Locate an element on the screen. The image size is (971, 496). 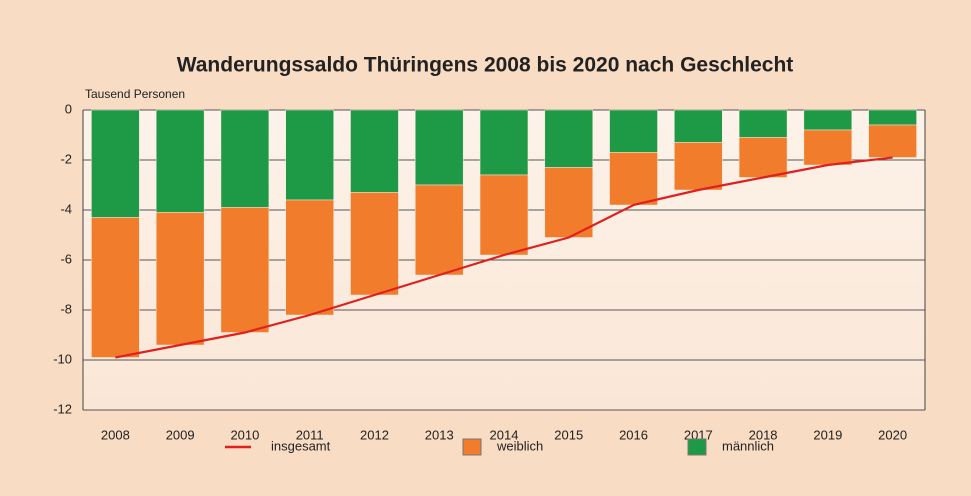
y-tick-label: -12 is located at coordinates (62, 408).